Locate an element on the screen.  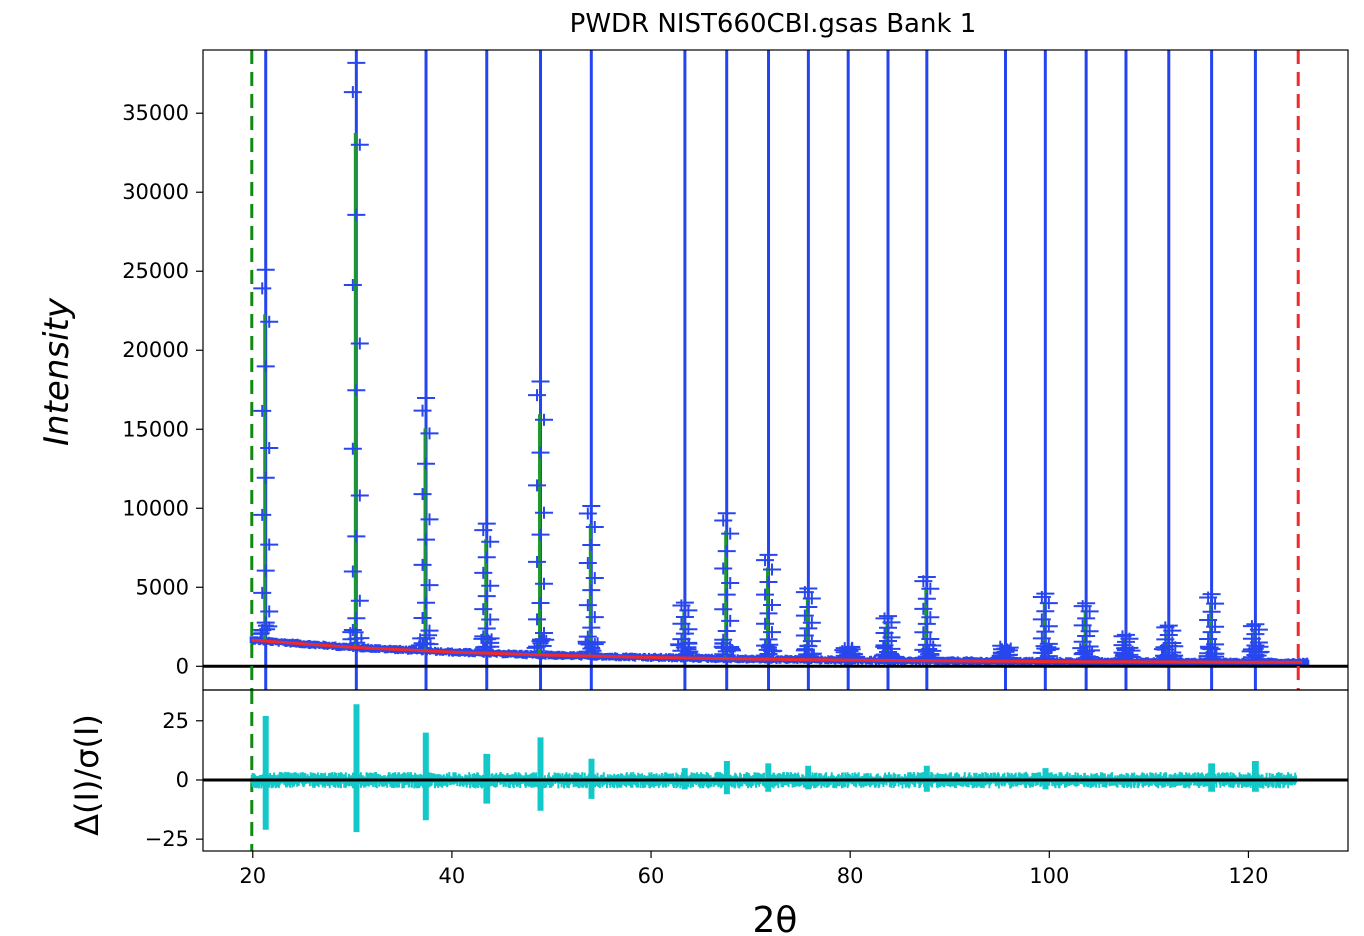
difference-curve is located at coordinates (773, 768).